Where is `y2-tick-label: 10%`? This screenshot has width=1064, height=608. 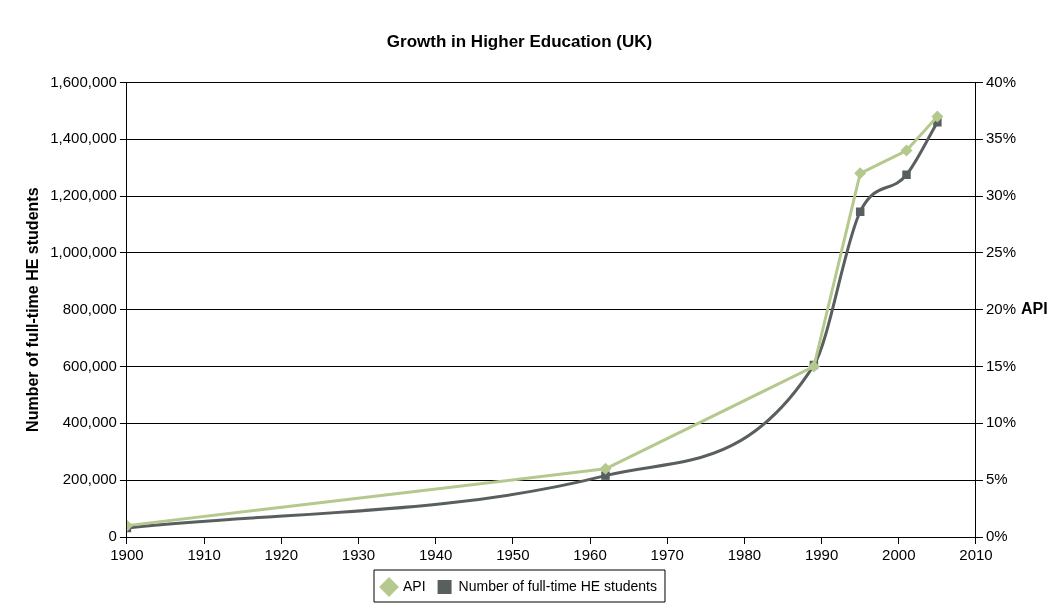
y2-tick-label: 10% is located at coordinates (1001, 422).